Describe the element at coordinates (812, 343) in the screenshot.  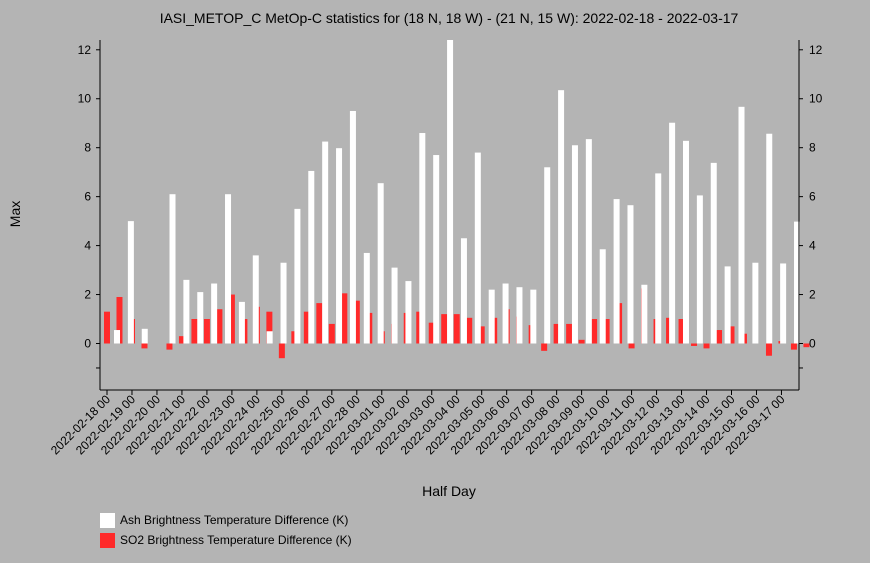
I see `y-tick-label-right: 0` at that location.